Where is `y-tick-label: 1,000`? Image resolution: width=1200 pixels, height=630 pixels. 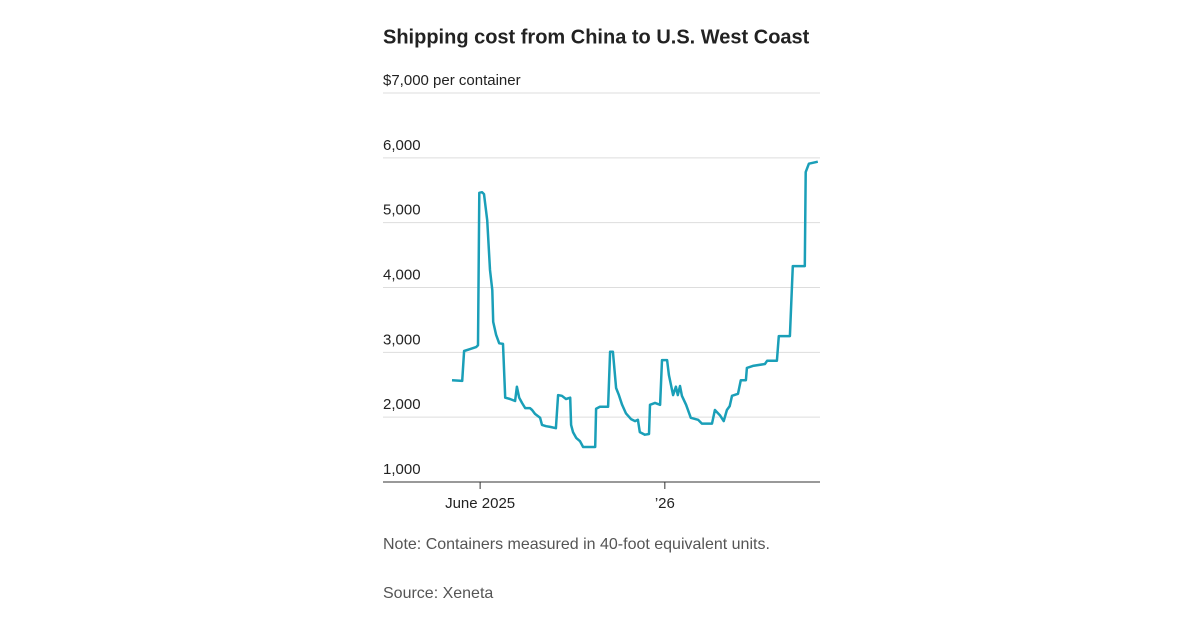 y-tick-label: 1,000 is located at coordinates (402, 469).